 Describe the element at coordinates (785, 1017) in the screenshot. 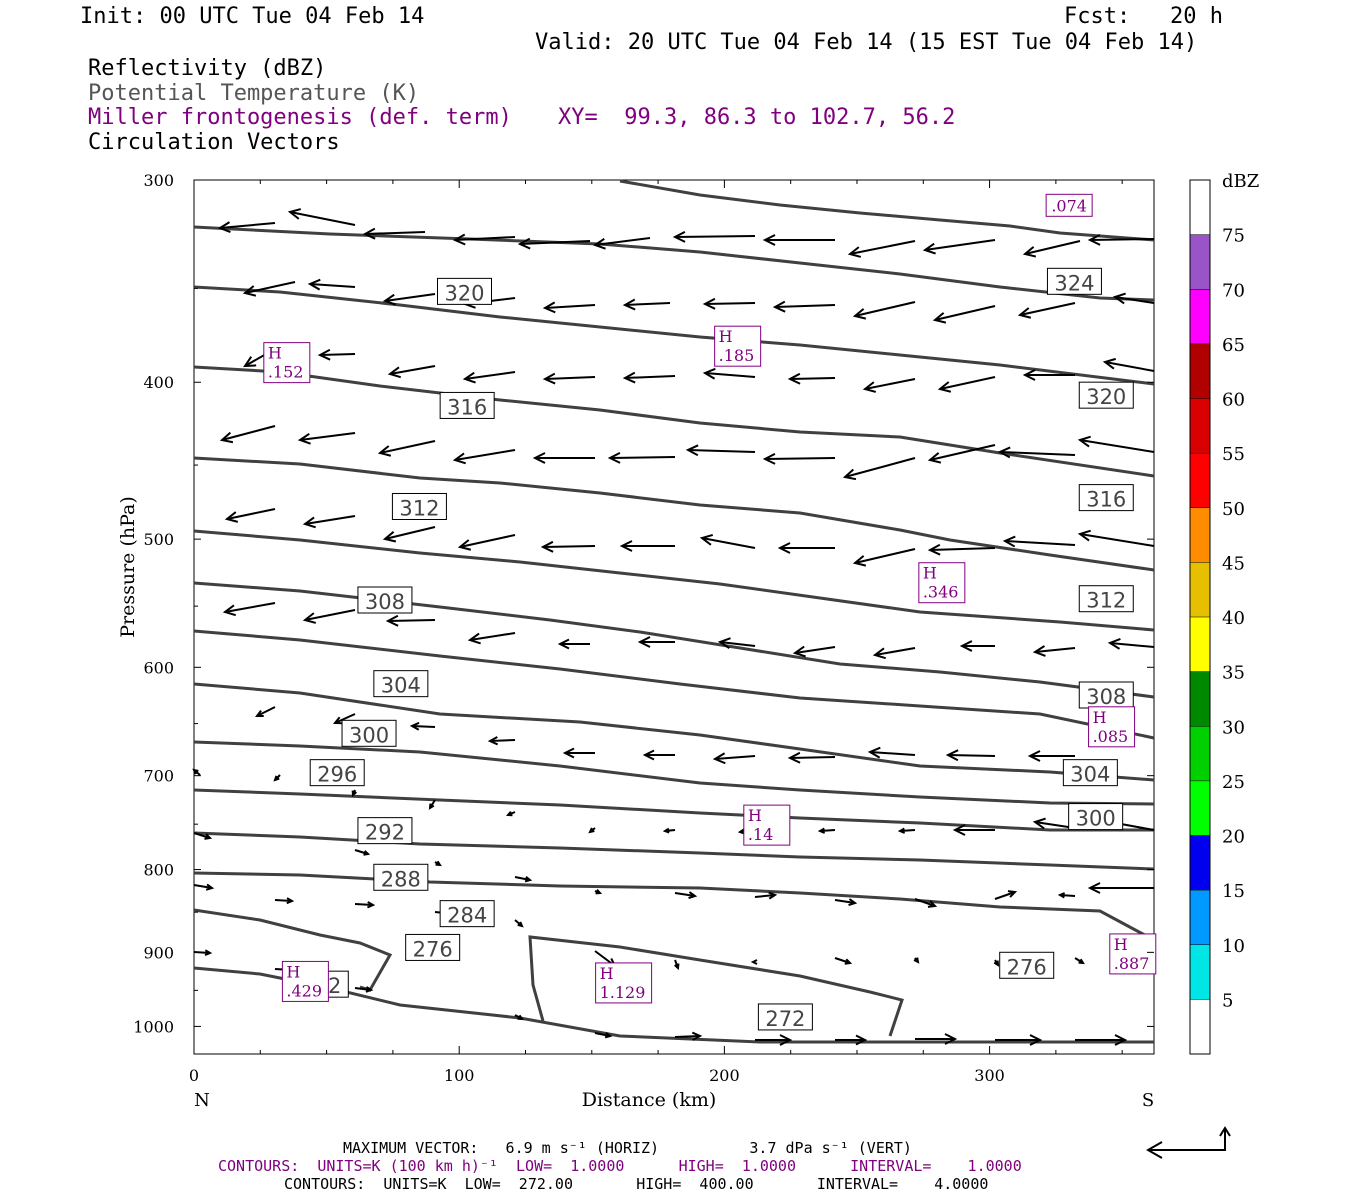

I see `theta-contour-label: 272` at that location.